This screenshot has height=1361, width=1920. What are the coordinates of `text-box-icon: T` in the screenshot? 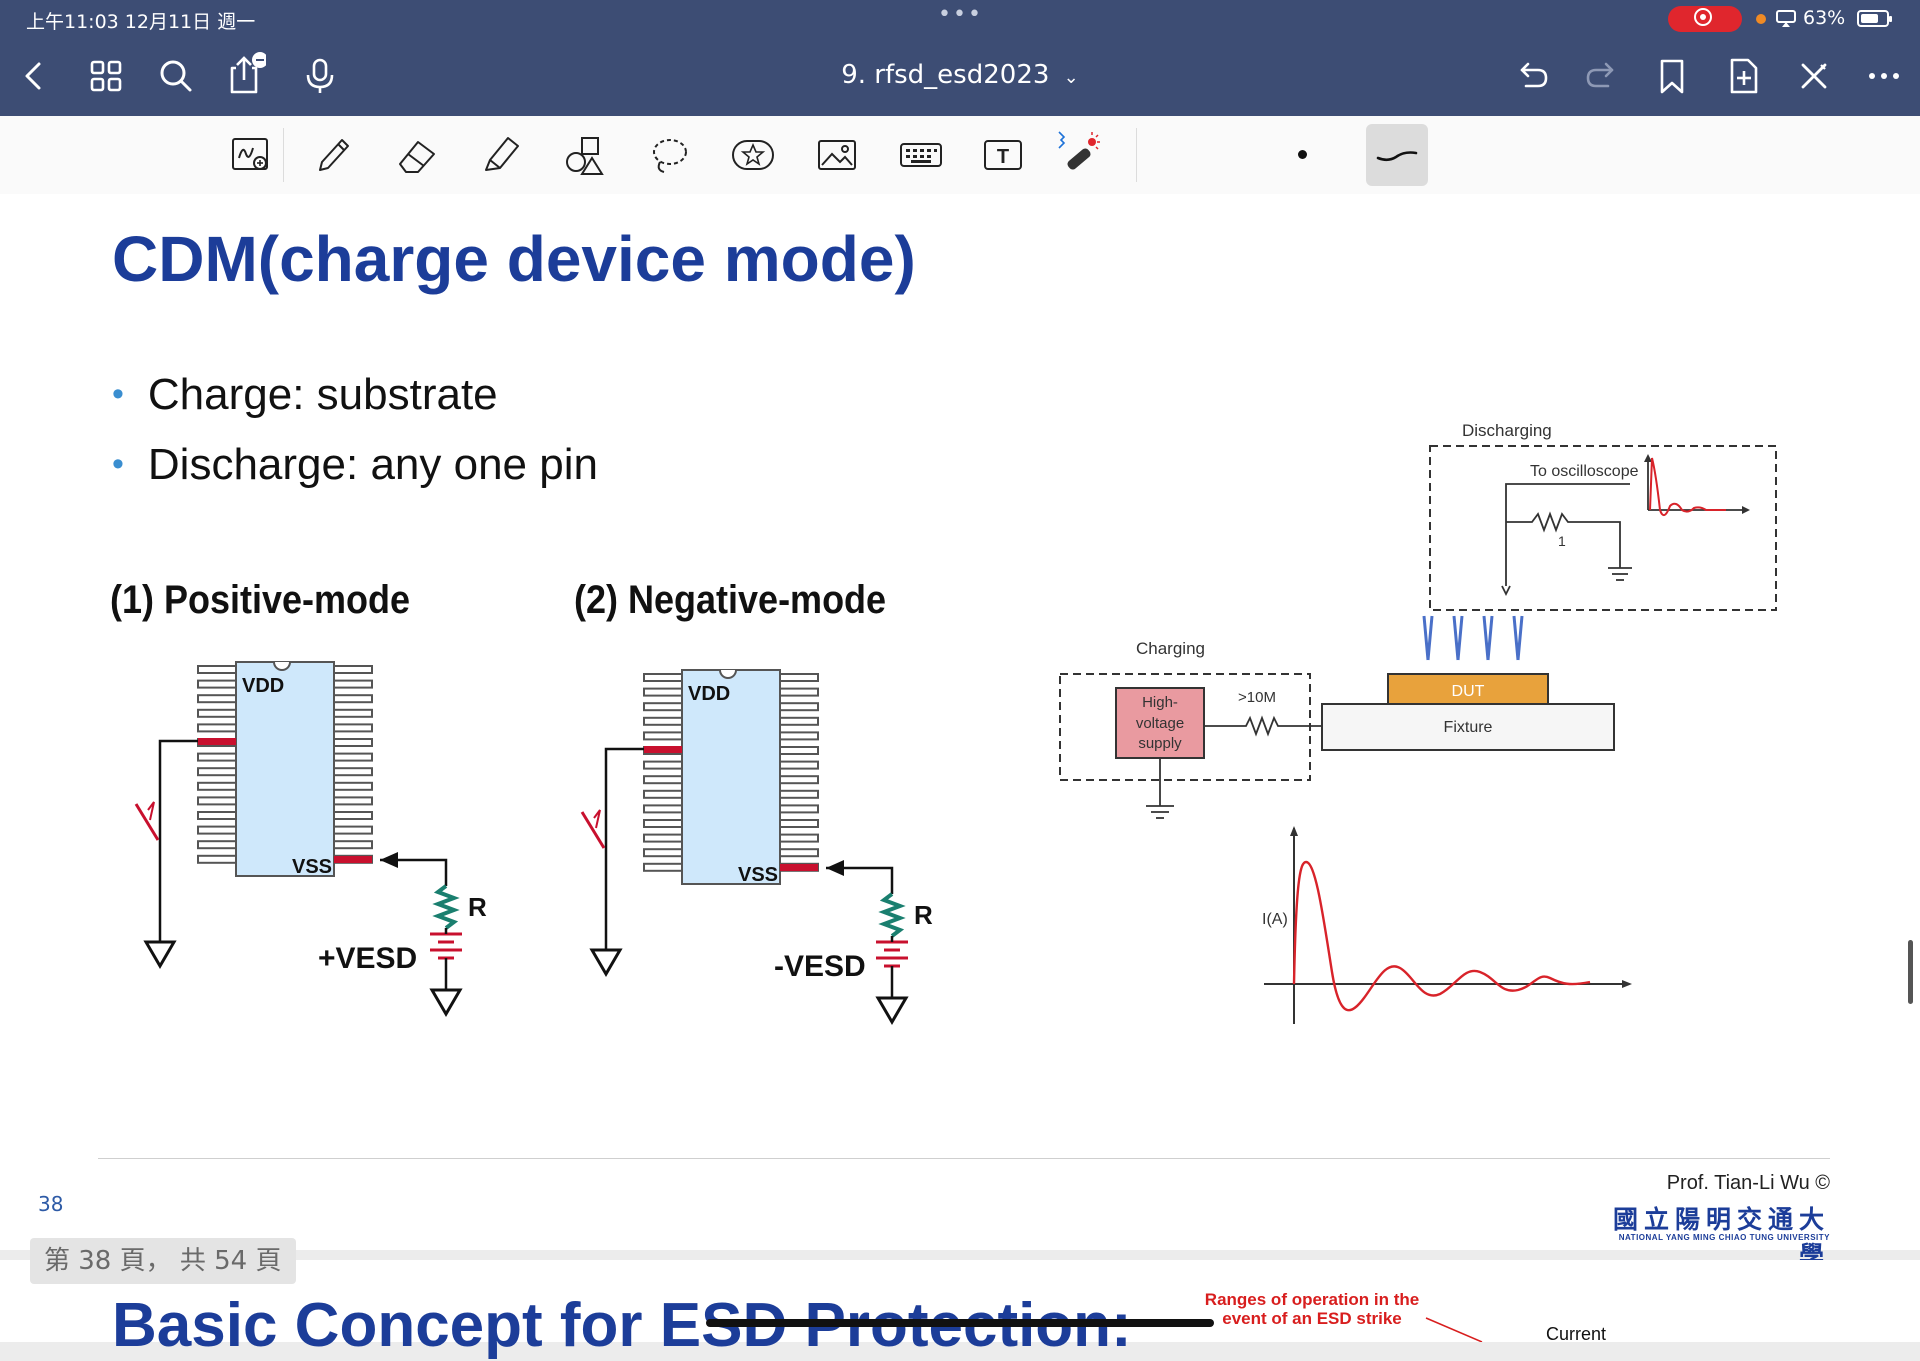 It's located at (1003, 155).